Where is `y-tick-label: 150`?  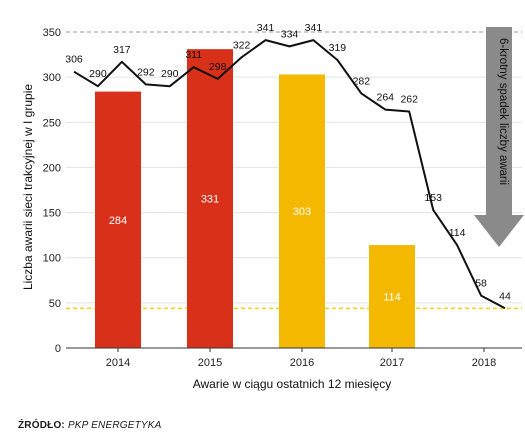 y-tick-label: 150 is located at coordinates (52, 214).